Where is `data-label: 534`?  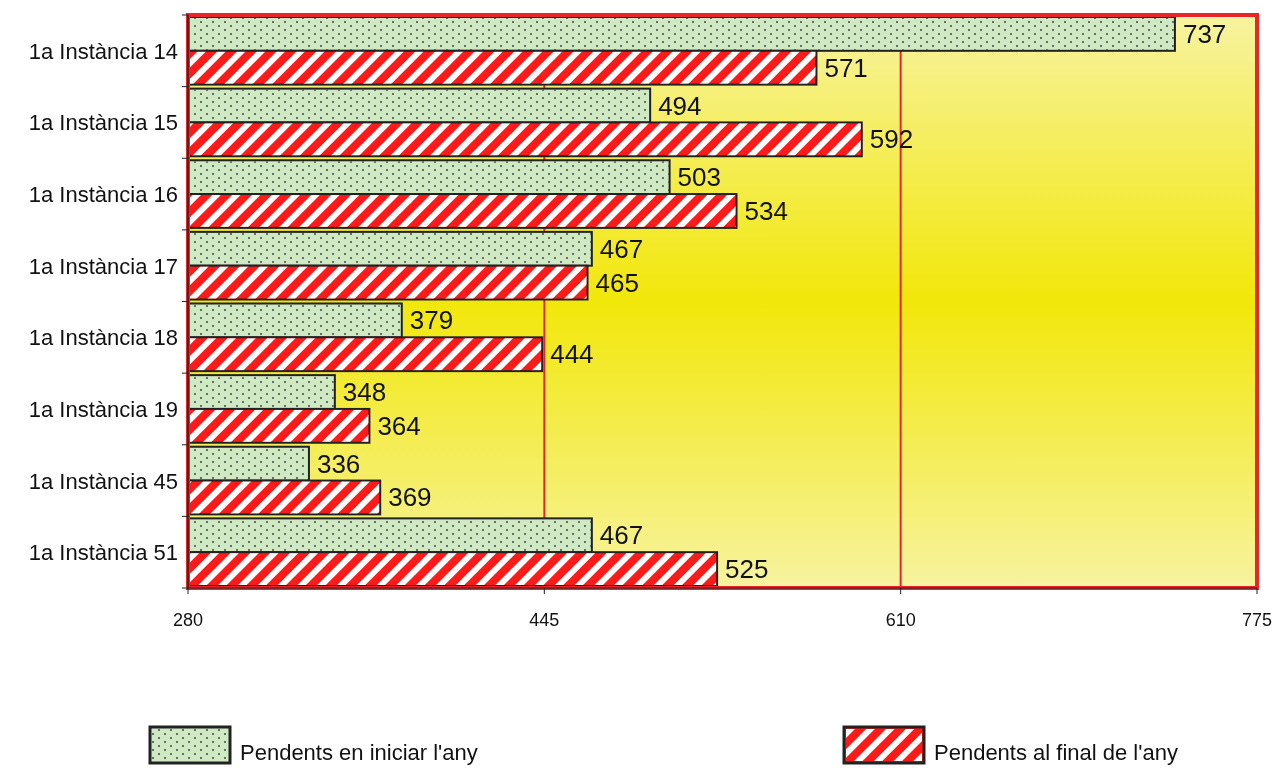 data-label: 534 is located at coordinates (766, 210).